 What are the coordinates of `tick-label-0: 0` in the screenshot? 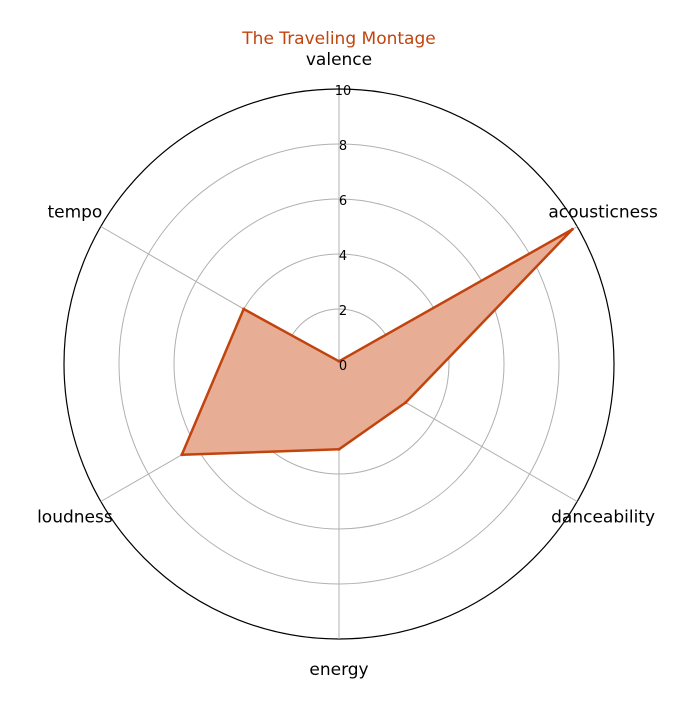 It's located at (343, 366).